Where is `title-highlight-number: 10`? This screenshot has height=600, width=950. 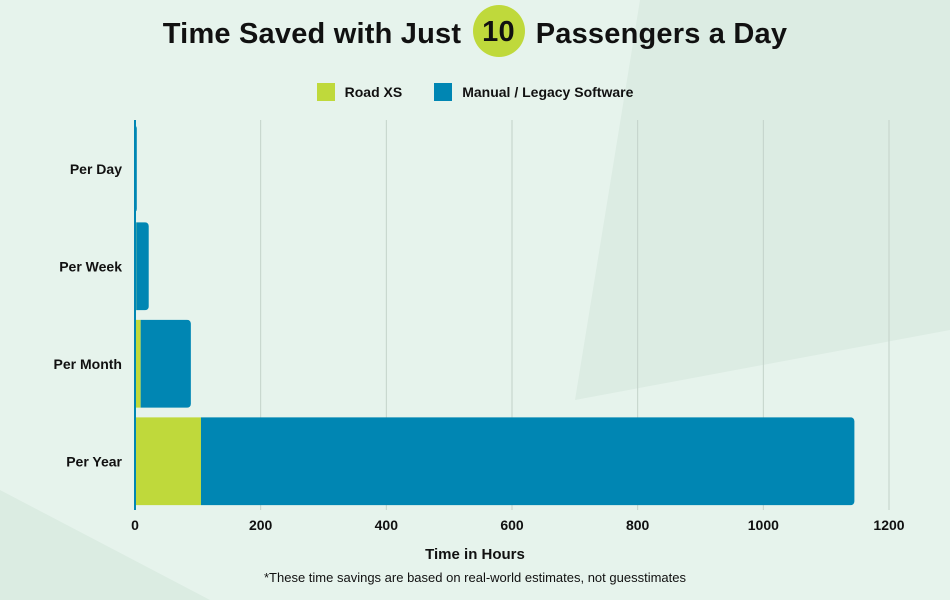 title-highlight-number: 10 is located at coordinates (498, 32).